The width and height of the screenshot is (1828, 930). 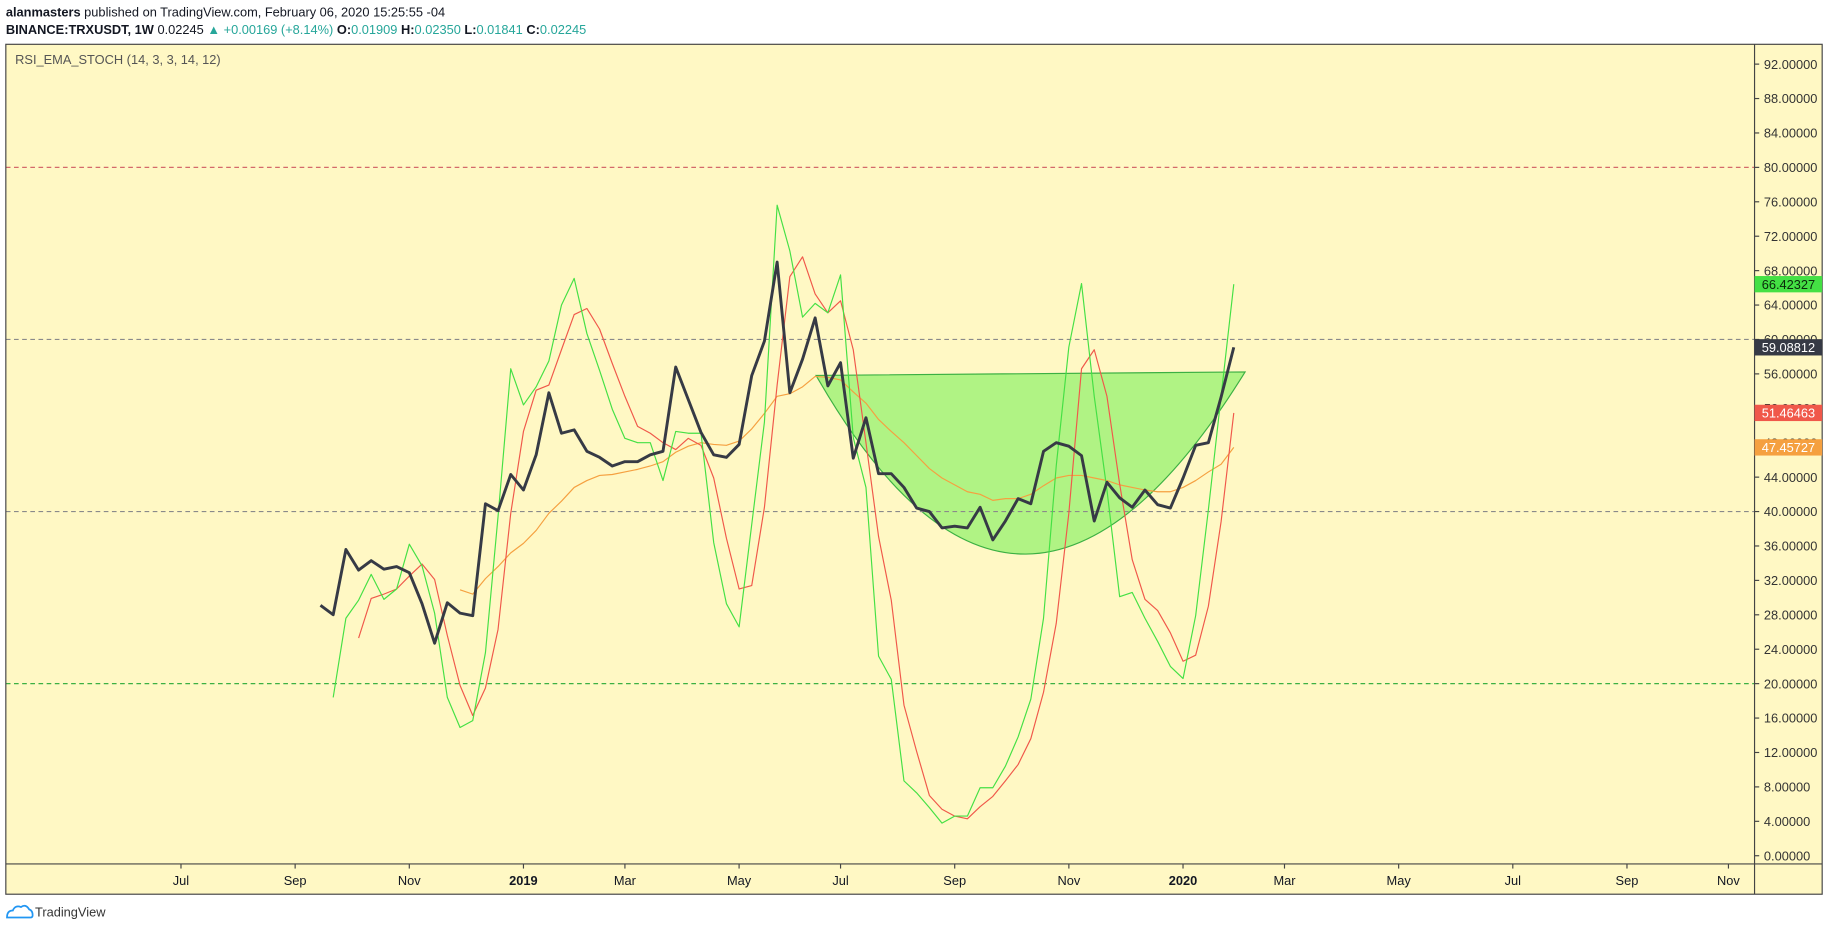 What do you see at coordinates (1787, 821) in the screenshot?
I see `y-tick-label: 4.00000` at bounding box center [1787, 821].